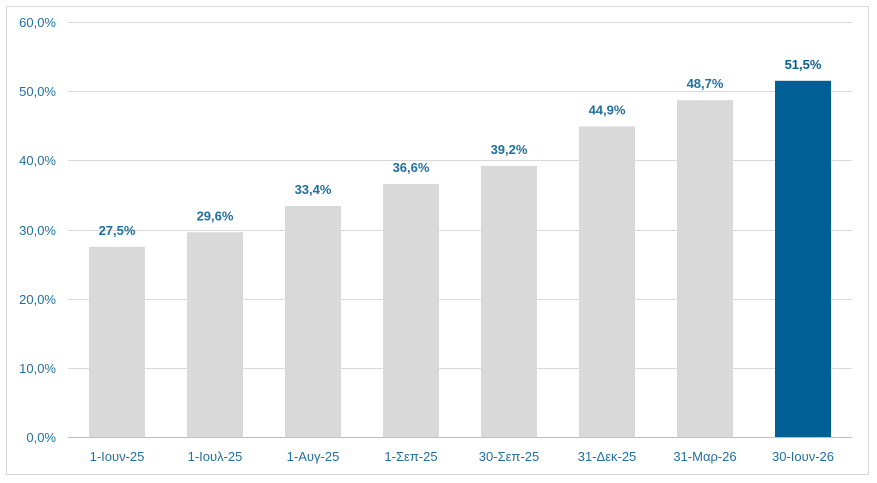 The height and width of the screenshot is (483, 877). Describe the element at coordinates (607, 109) in the screenshot. I see `data-label: 44,9%` at that location.